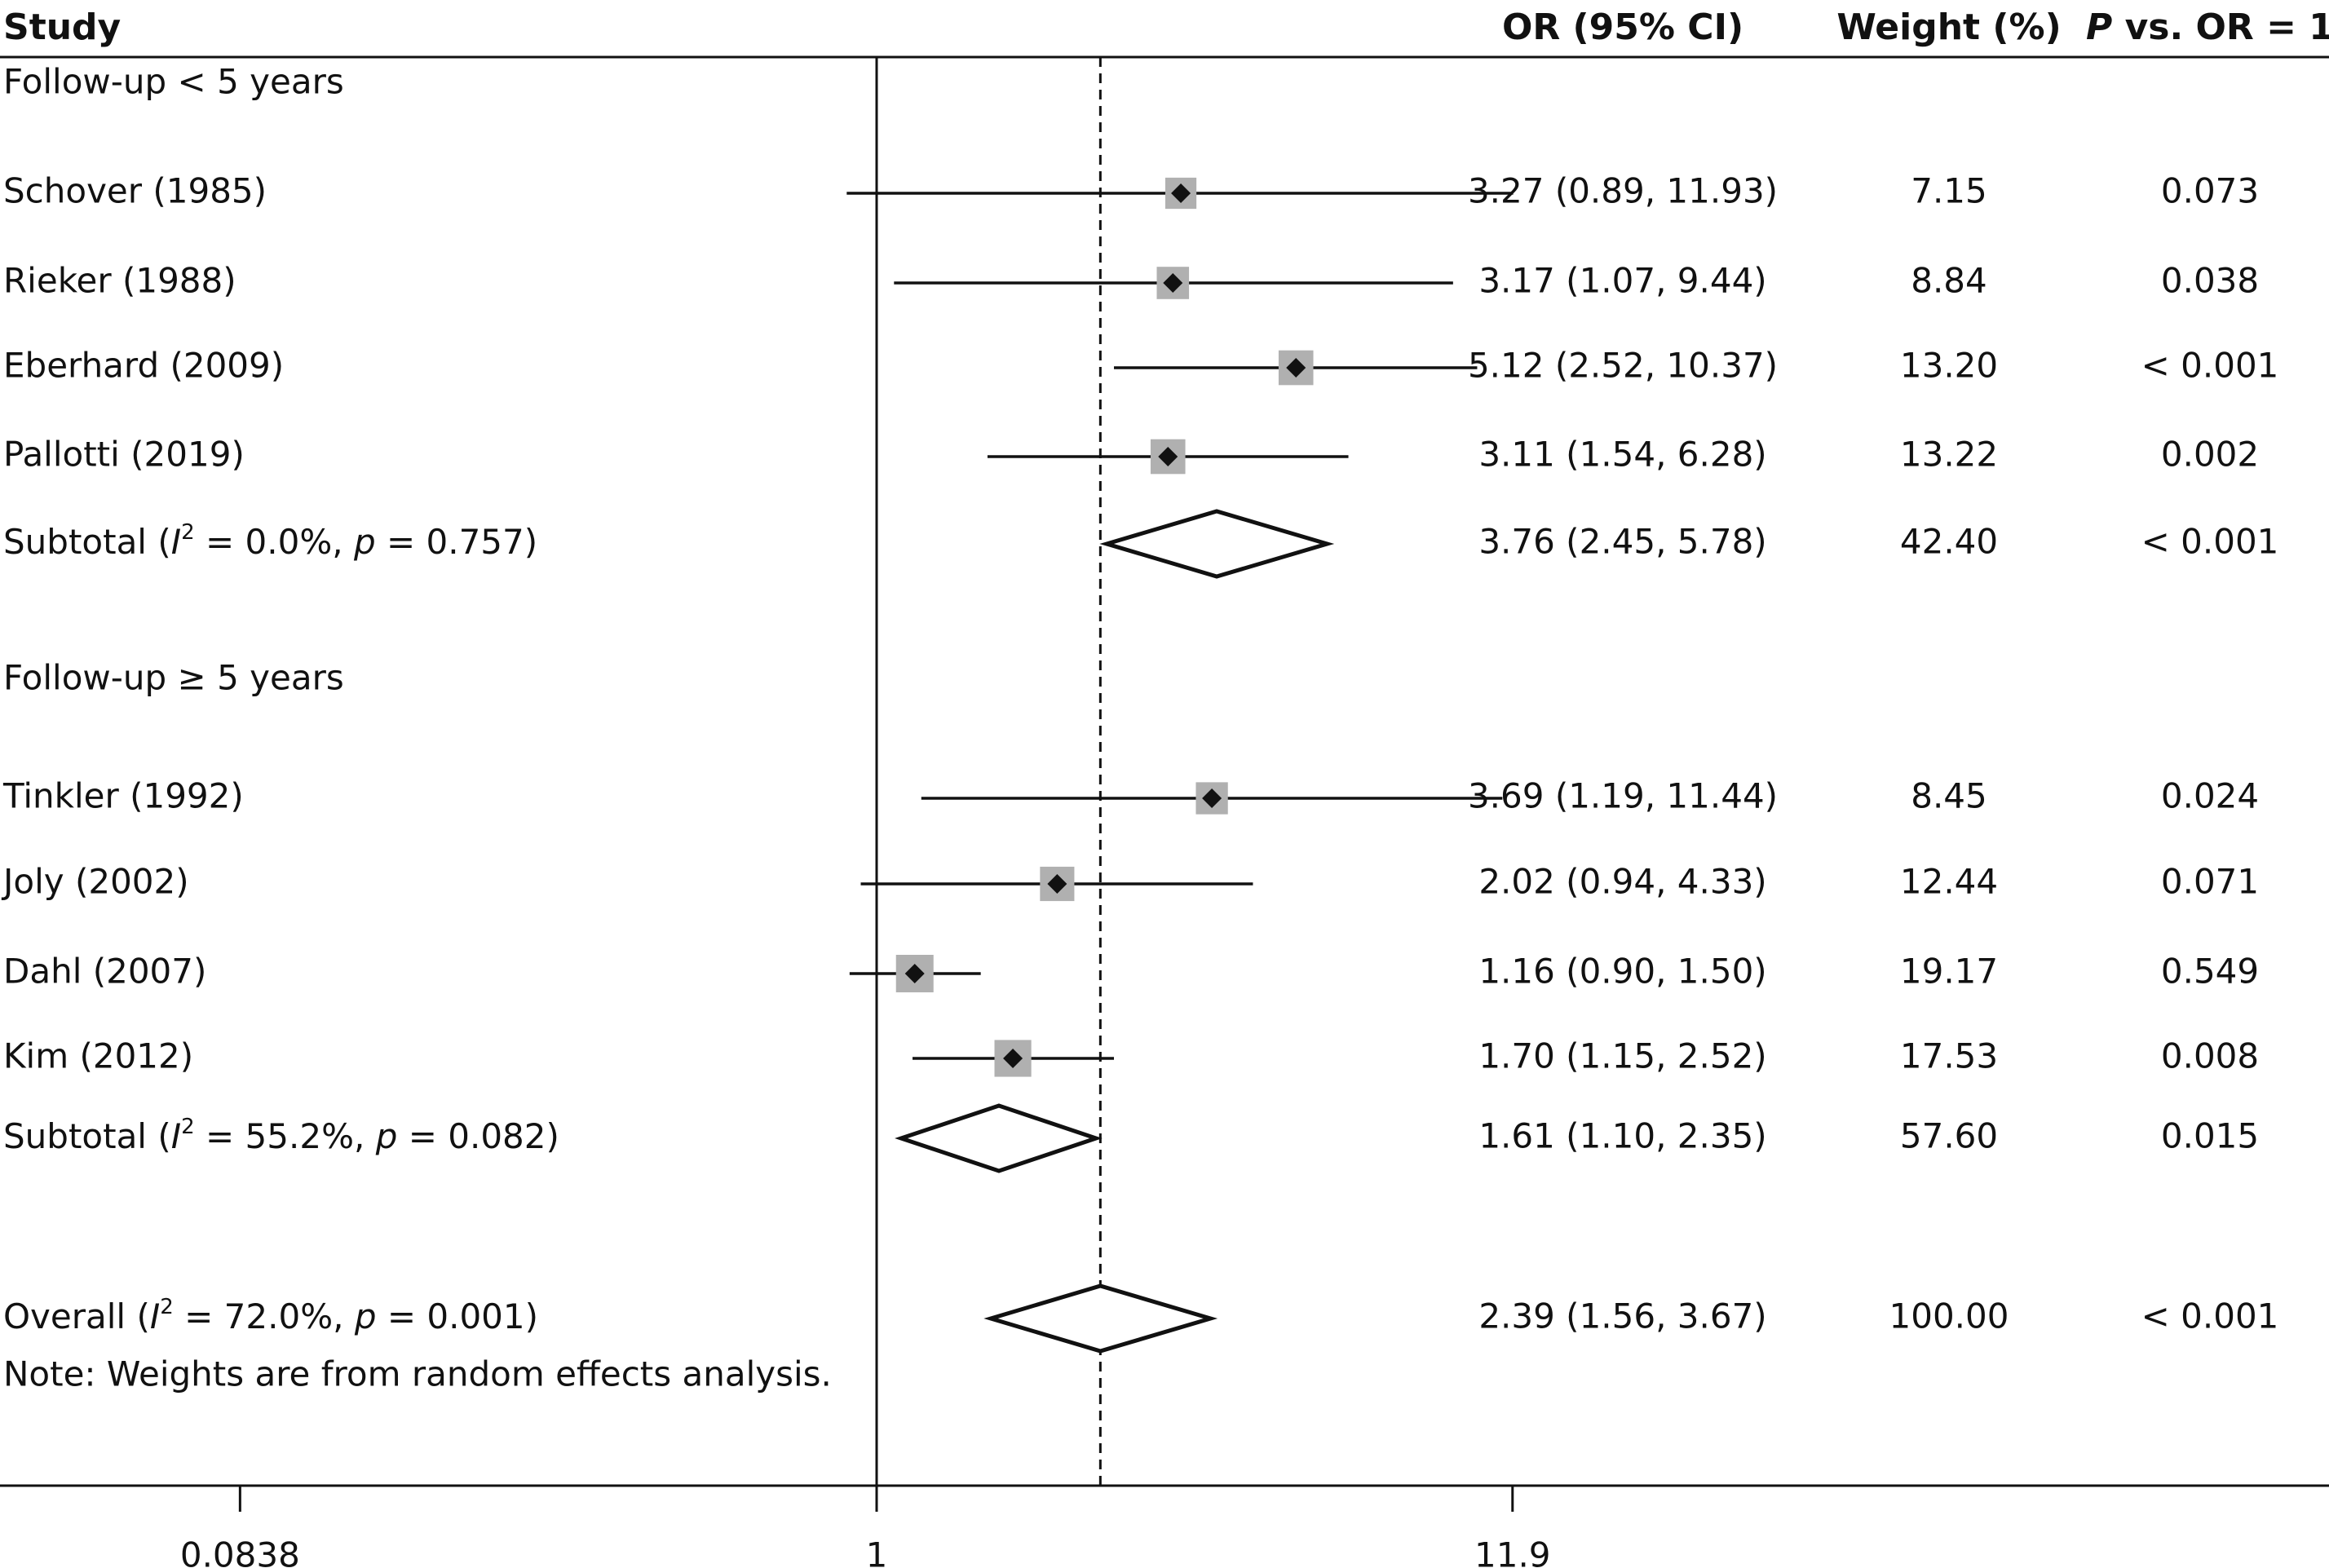  I want to click on header-weight: Weight (%), so click(1949, 27).